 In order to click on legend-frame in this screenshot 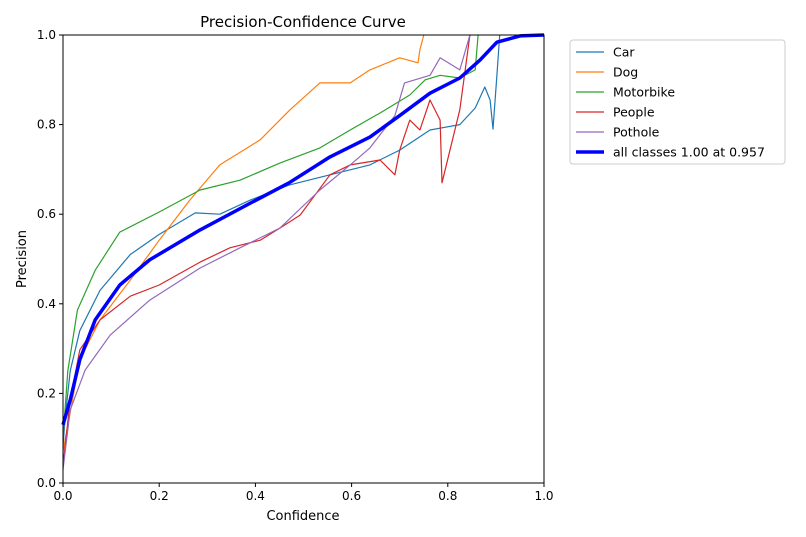, I will do `click(677, 102)`.